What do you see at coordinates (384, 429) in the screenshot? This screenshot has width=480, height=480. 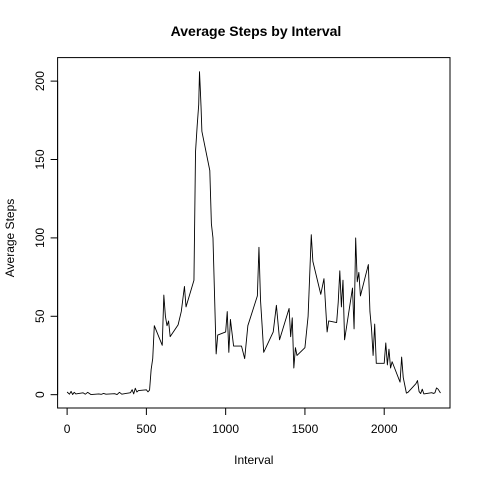 I see `x-tick-label: 2000` at bounding box center [384, 429].